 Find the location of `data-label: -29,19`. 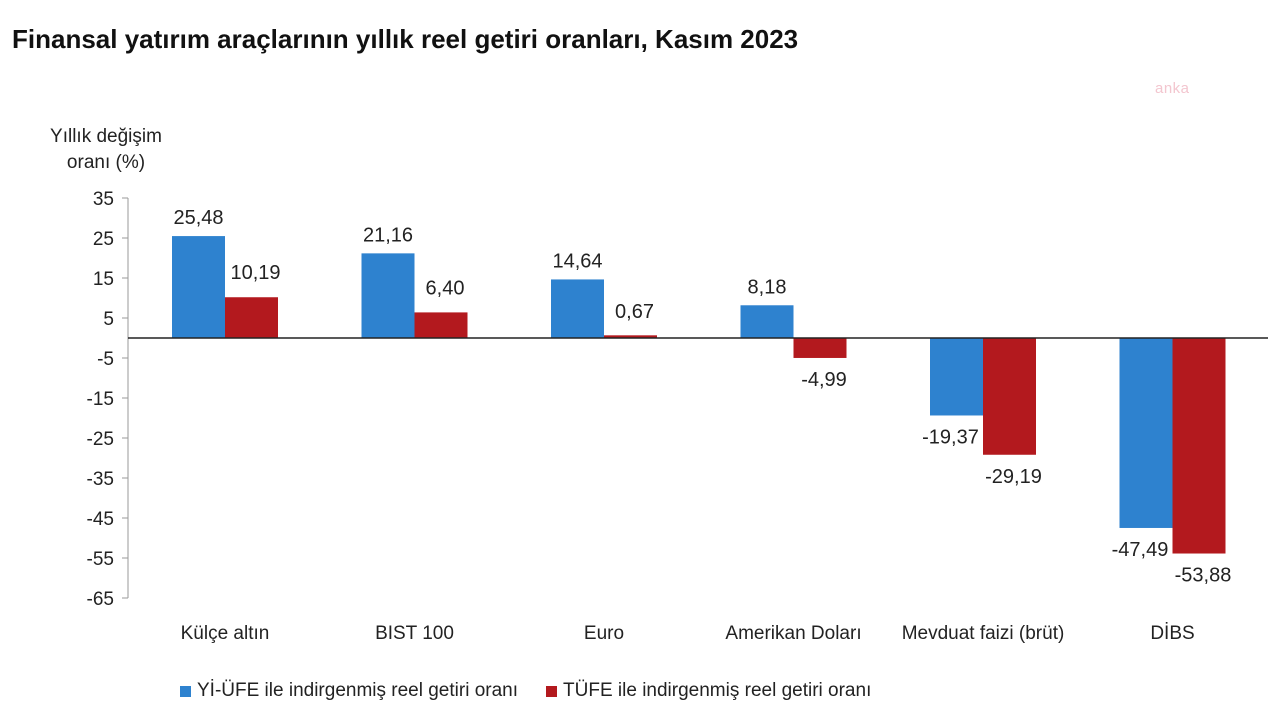

data-label: -29,19 is located at coordinates (1013, 477).